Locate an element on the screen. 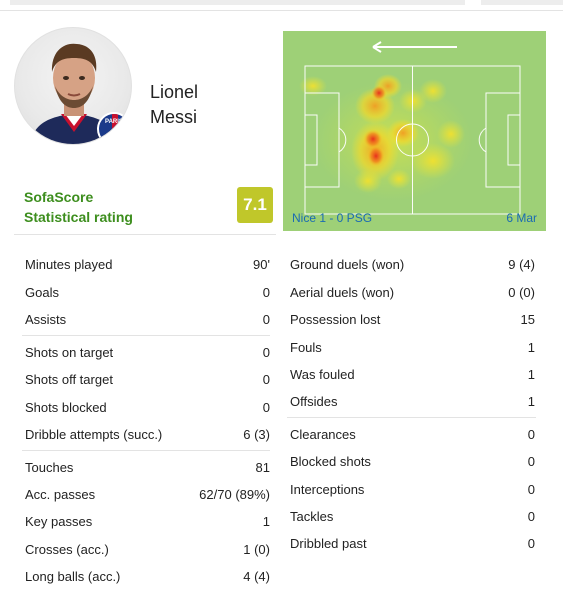  stat-label: Shots off target is located at coordinates (69, 379).